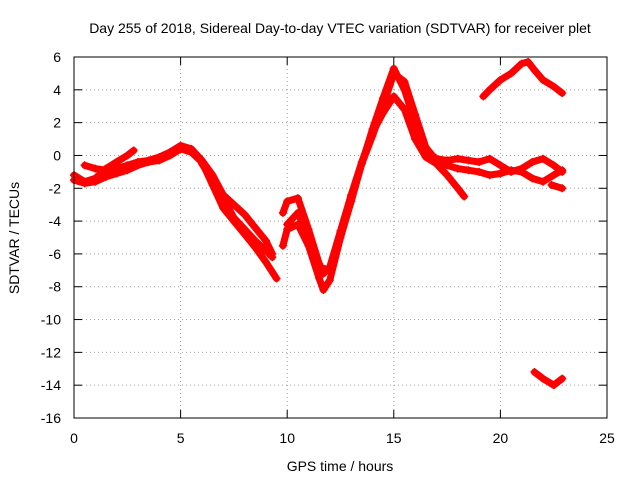  Describe the element at coordinates (14, 238) in the screenshot. I see `y-axis-label: SDTVAR / TECUs` at that location.